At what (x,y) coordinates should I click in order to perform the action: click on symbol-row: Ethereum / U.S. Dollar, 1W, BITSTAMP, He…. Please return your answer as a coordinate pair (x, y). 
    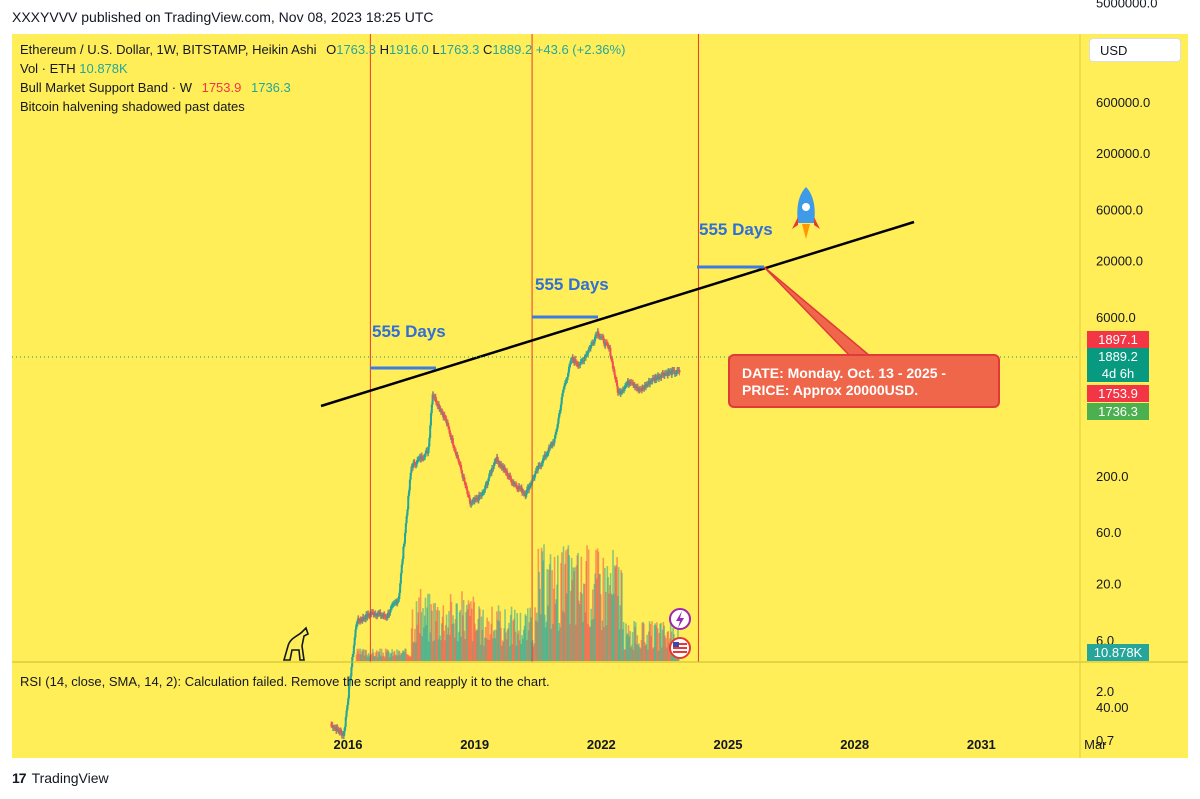
    Looking at the image, I should click on (322, 49).